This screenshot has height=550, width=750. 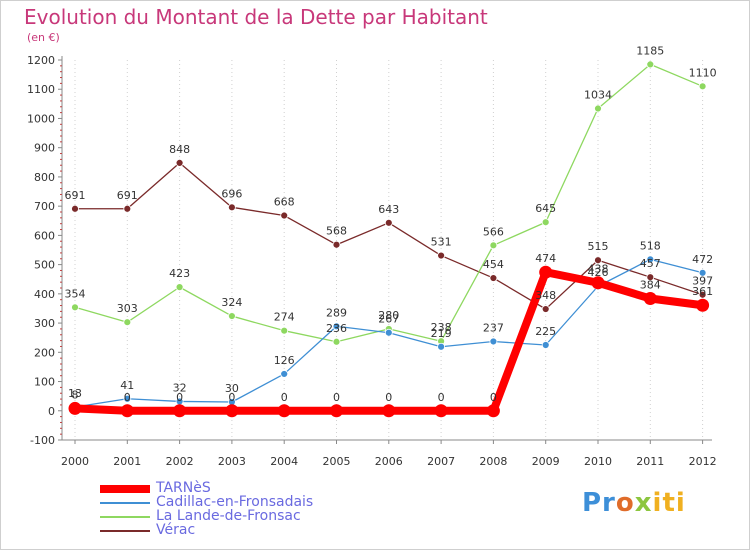 What do you see at coordinates (43, 37) in the screenshot?
I see `chart-unit: (en €)` at bounding box center [43, 37].